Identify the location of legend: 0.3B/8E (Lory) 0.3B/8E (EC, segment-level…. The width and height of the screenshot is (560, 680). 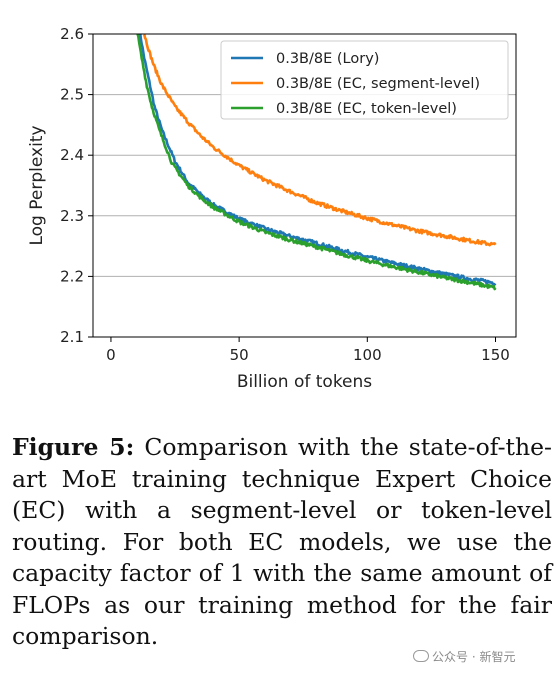
(364, 80).